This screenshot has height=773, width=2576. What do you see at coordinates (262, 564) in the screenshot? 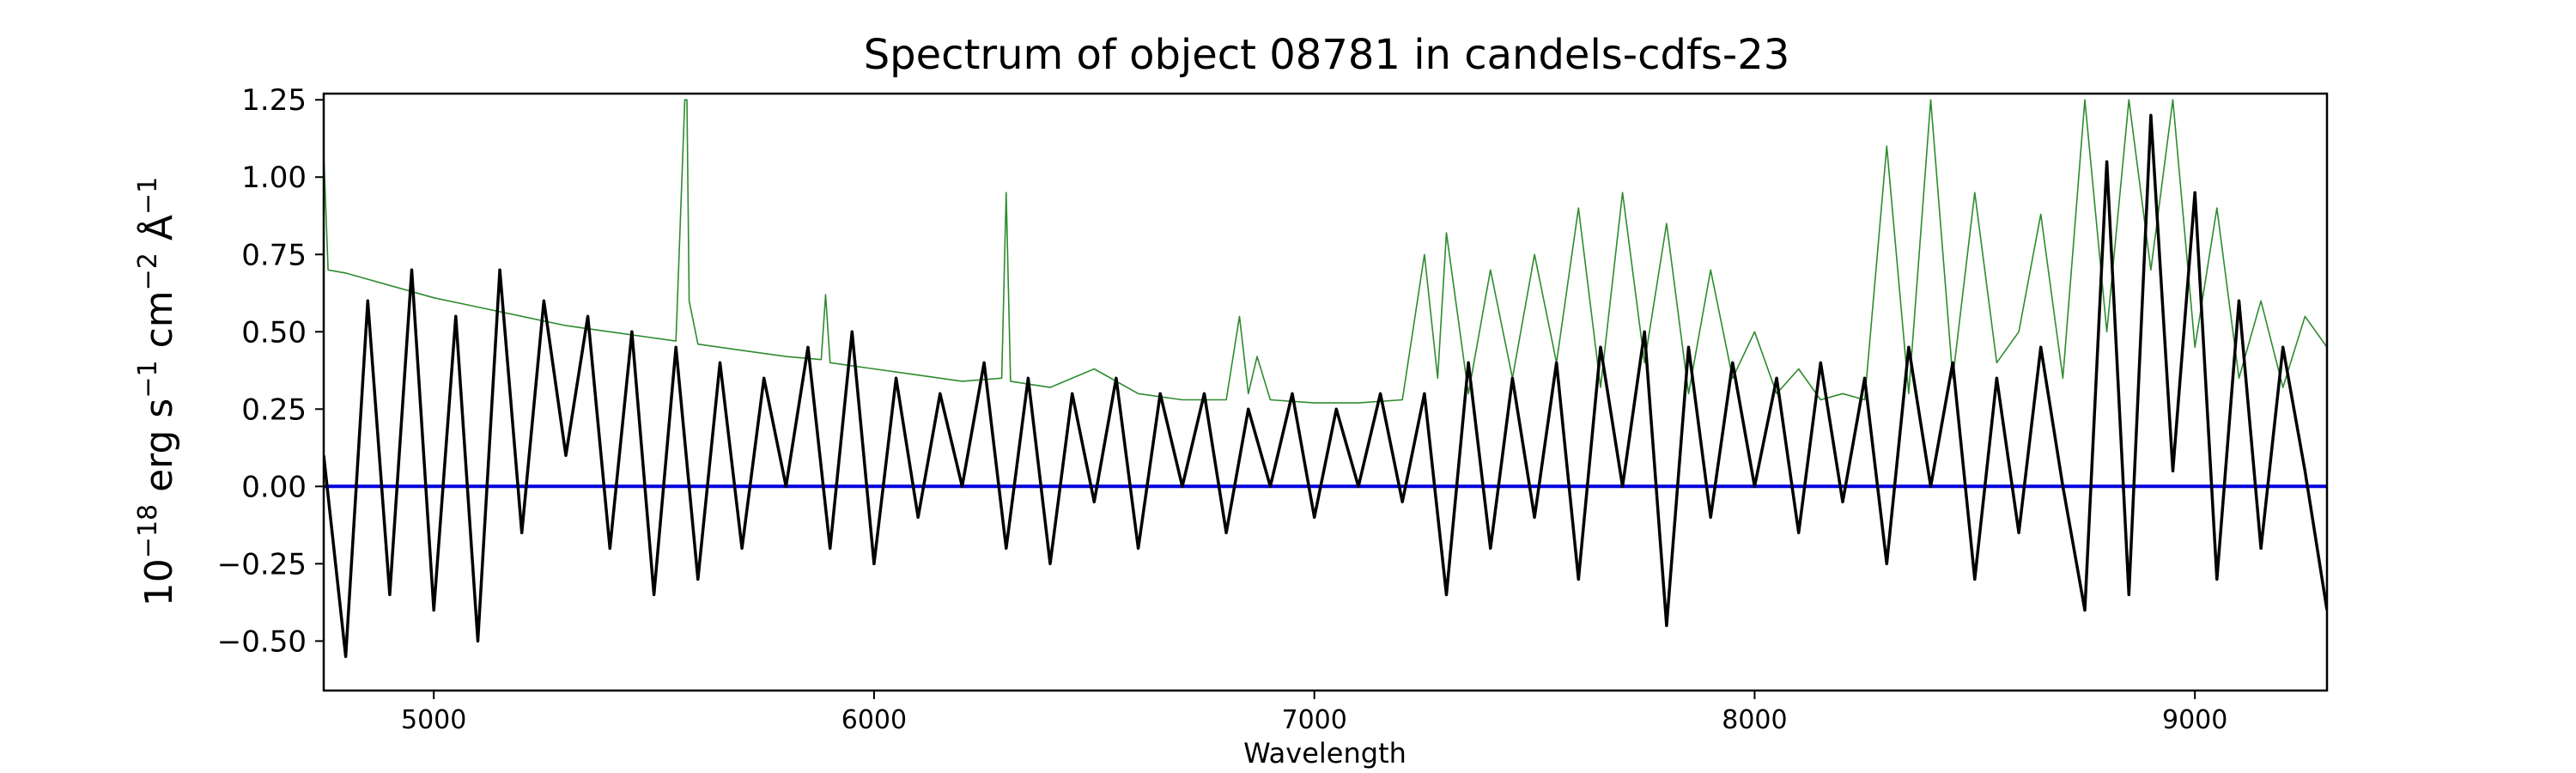
I see `y-tick-label: −0.25` at bounding box center [262, 564].